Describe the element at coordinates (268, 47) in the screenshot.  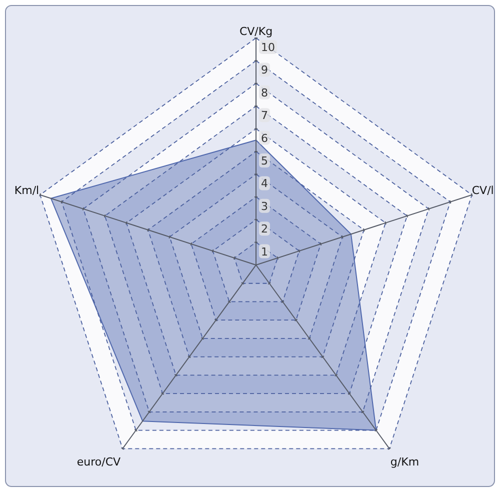
I see `y-tick-label: 10` at that location.